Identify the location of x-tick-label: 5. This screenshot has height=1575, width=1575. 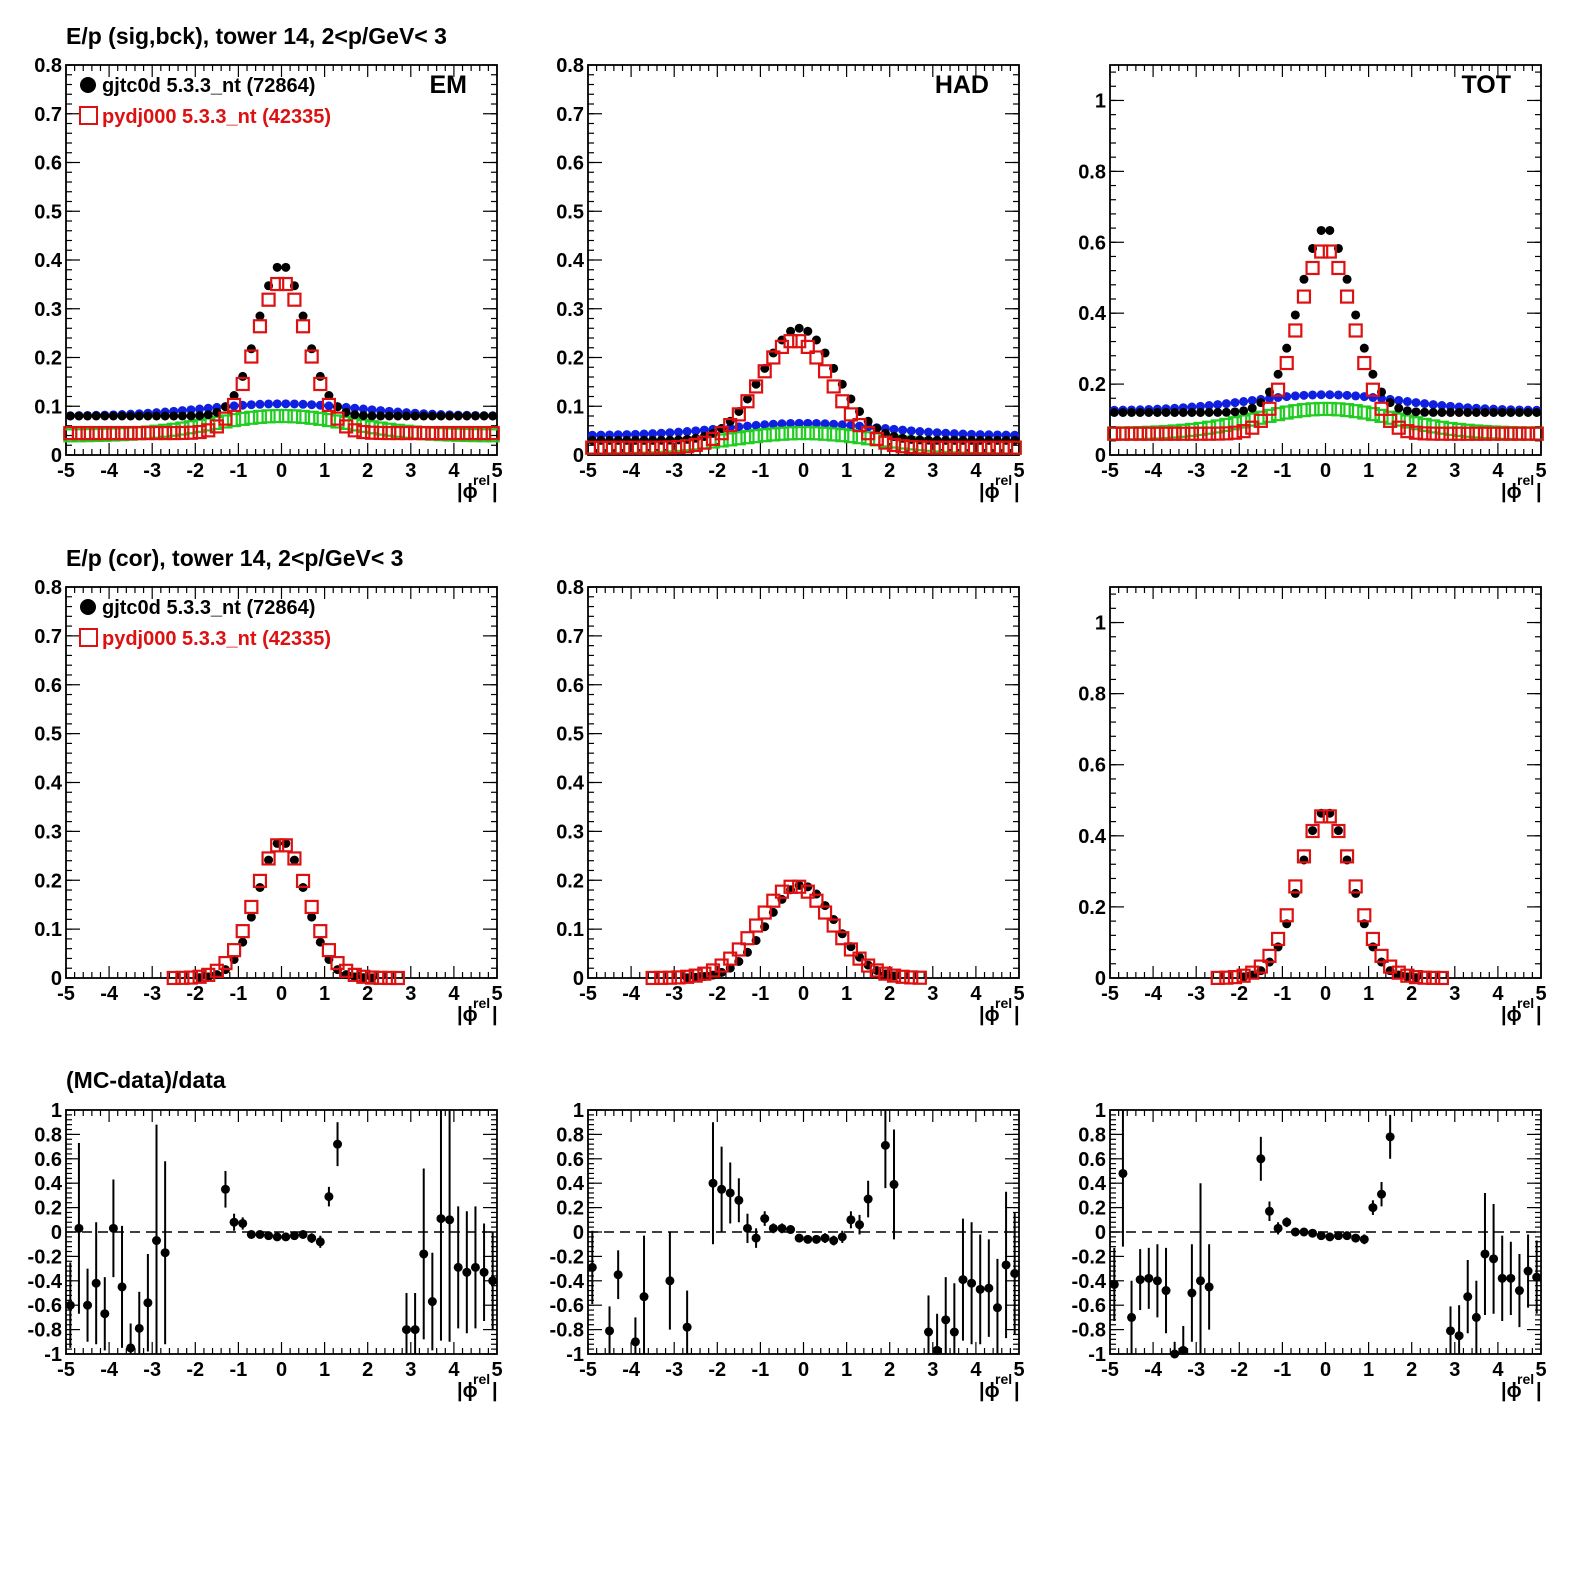
(496, 471).